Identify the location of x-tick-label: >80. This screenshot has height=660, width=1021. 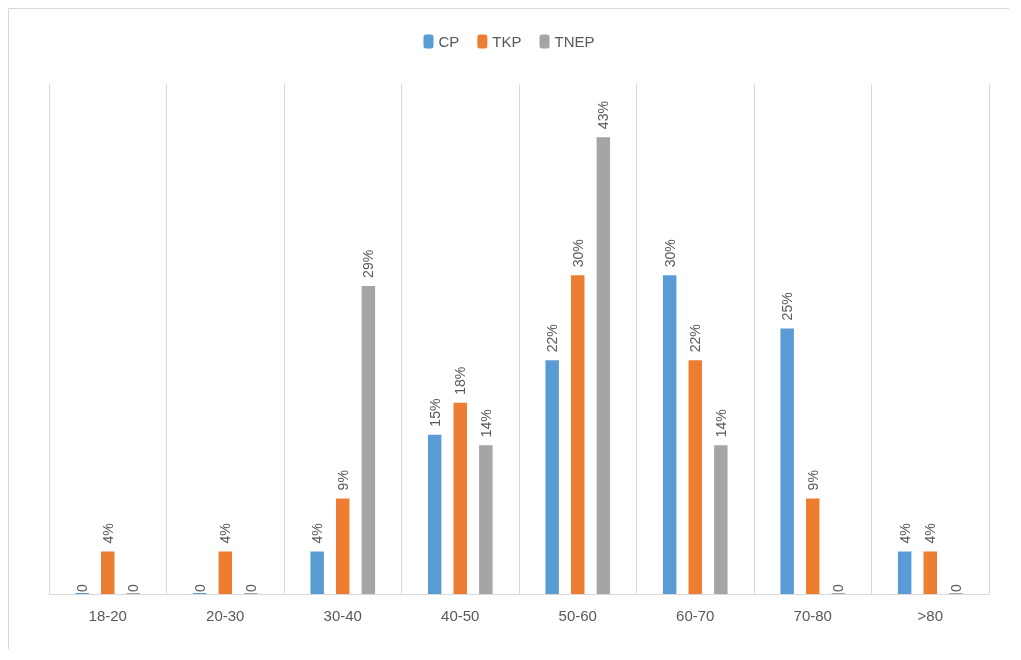
(930, 615).